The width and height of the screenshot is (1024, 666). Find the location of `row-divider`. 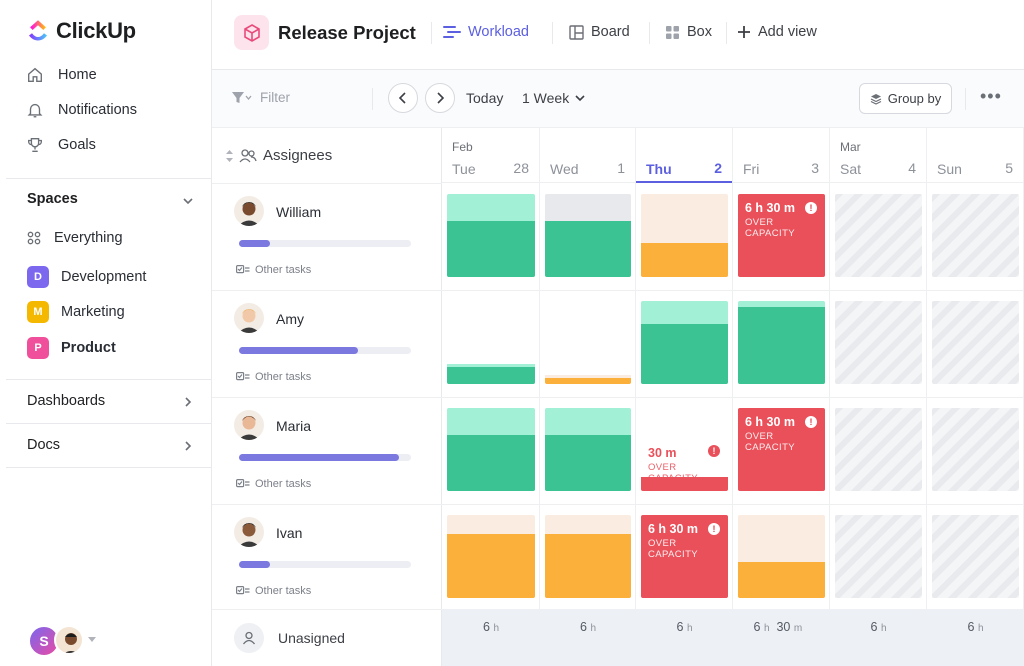

row-divider is located at coordinates (733, 290).